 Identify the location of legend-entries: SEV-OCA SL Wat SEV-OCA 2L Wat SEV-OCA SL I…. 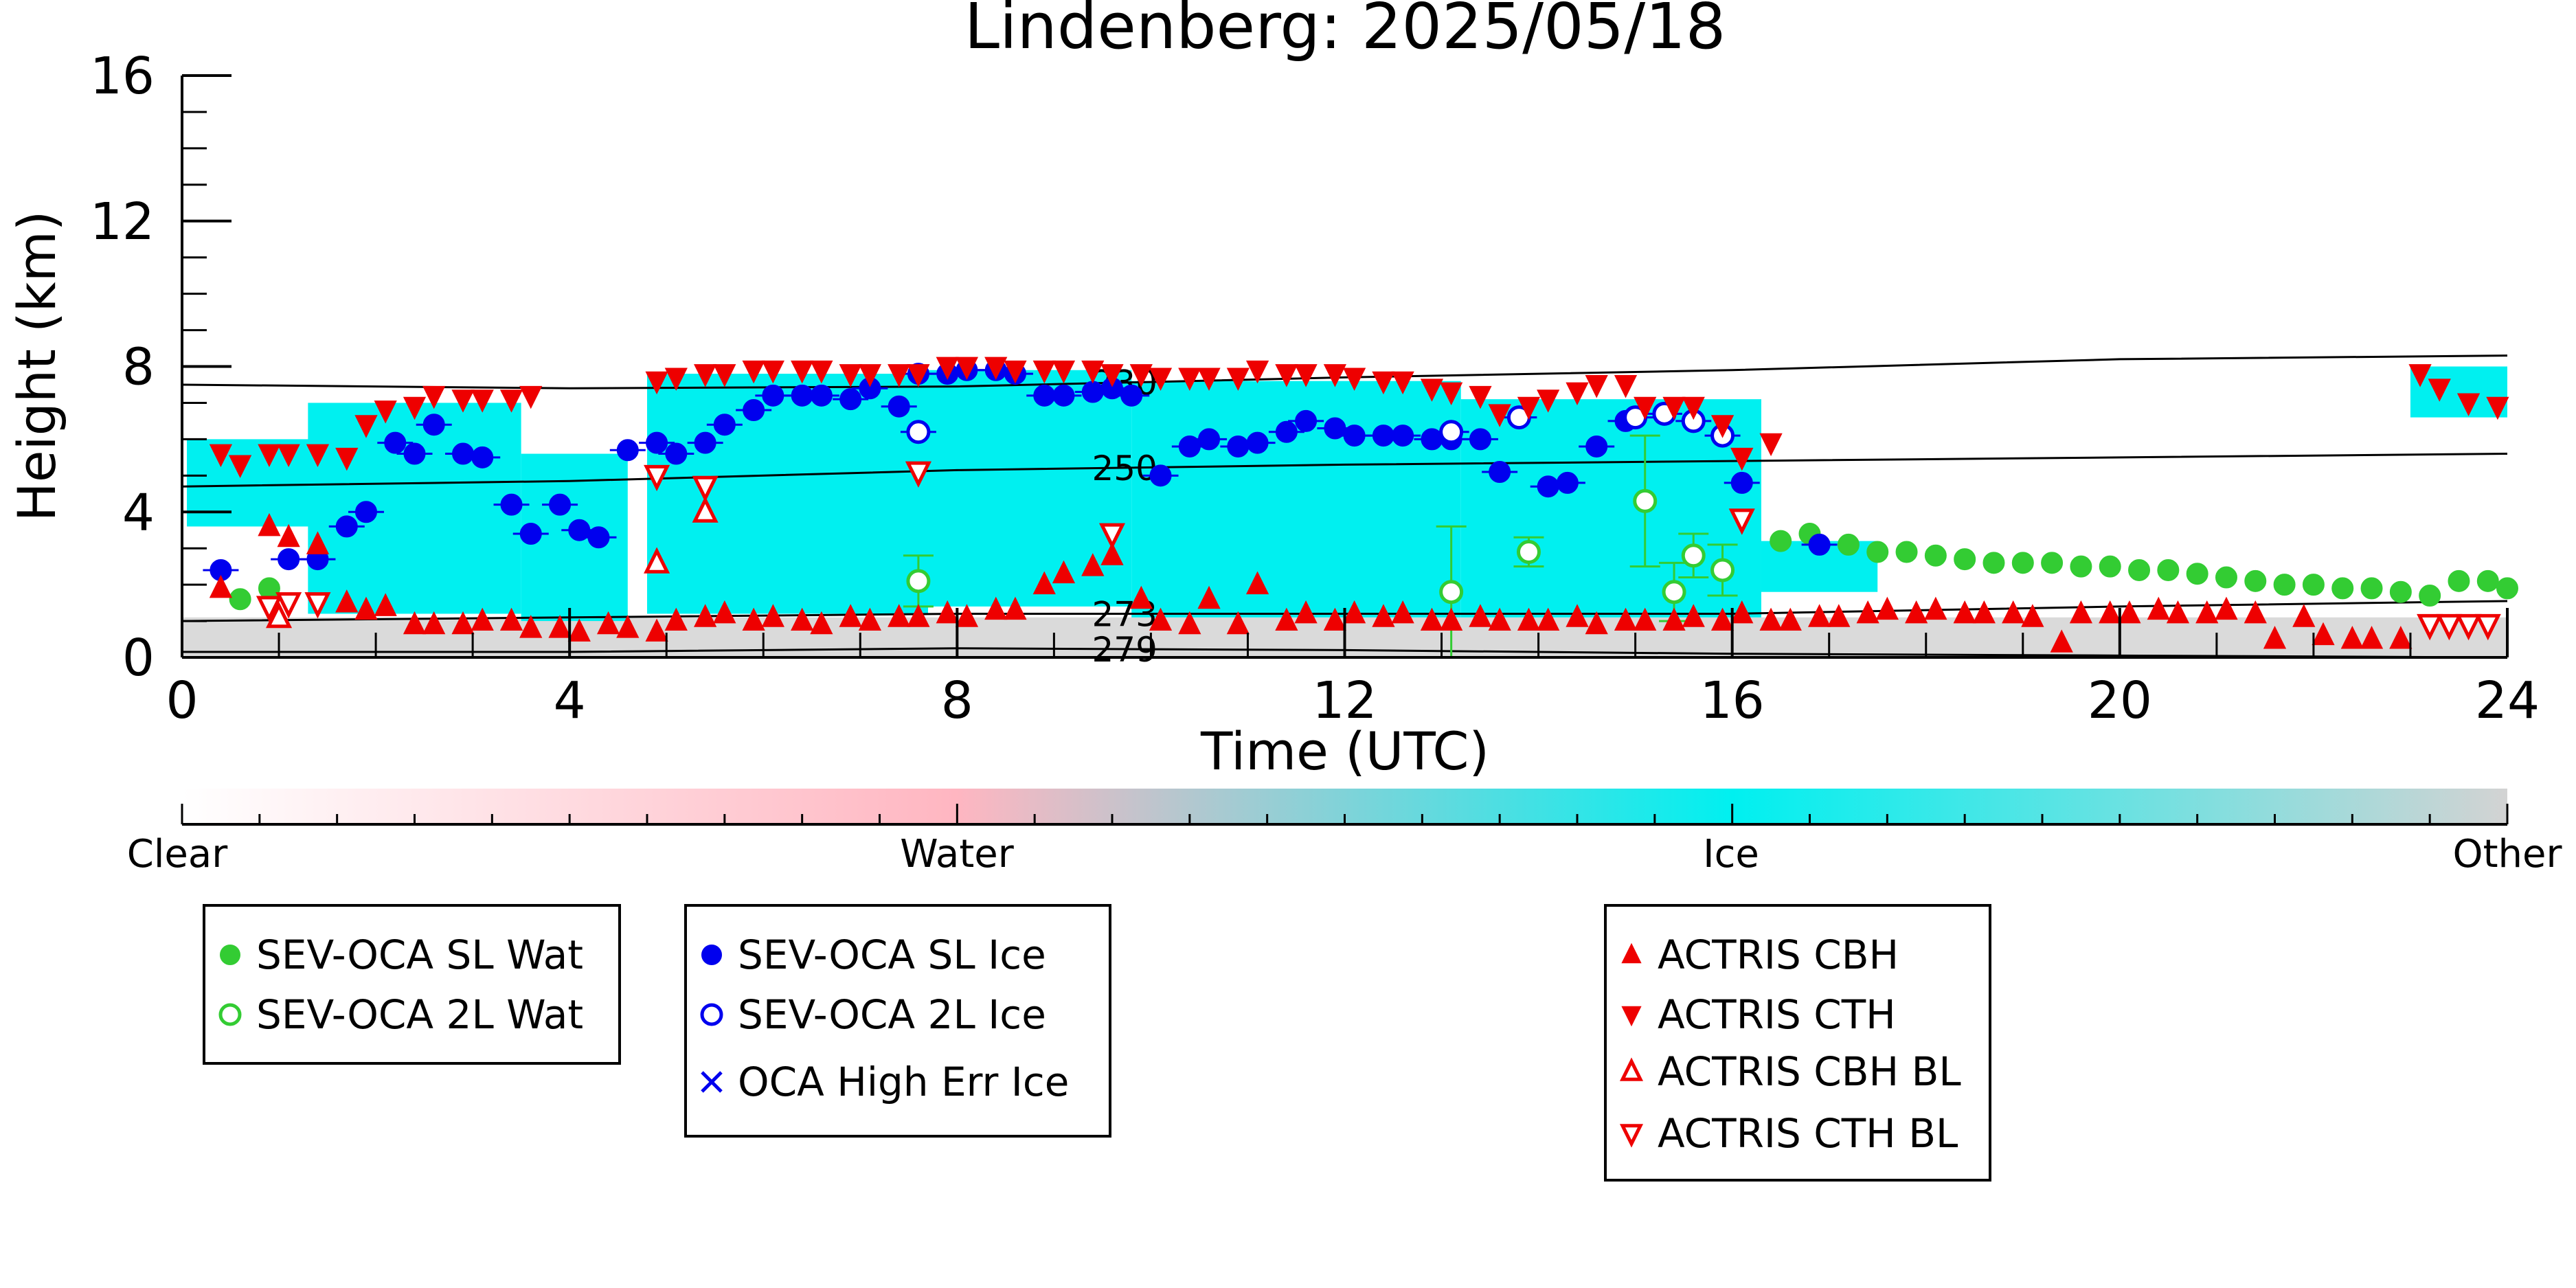
(1089, 1044).